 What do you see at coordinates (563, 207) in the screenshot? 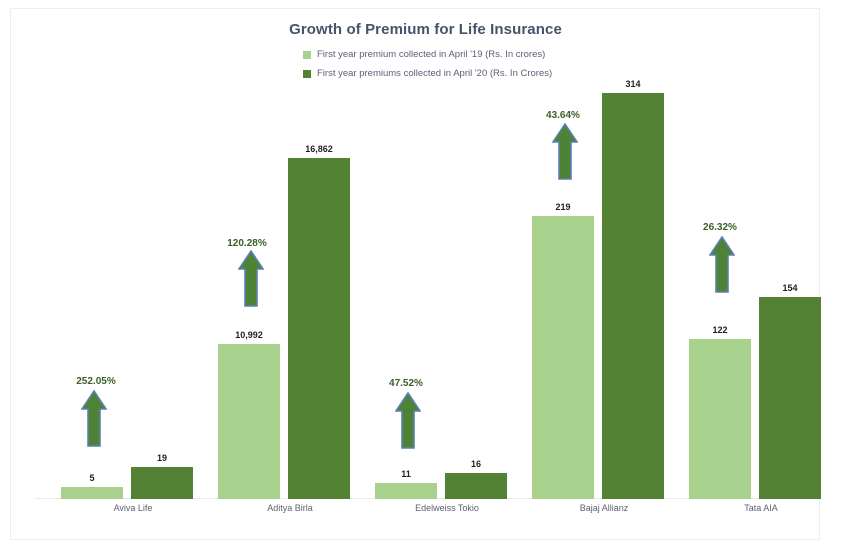
I see `bar-value-label-prev-year: 219` at bounding box center [563, 207].